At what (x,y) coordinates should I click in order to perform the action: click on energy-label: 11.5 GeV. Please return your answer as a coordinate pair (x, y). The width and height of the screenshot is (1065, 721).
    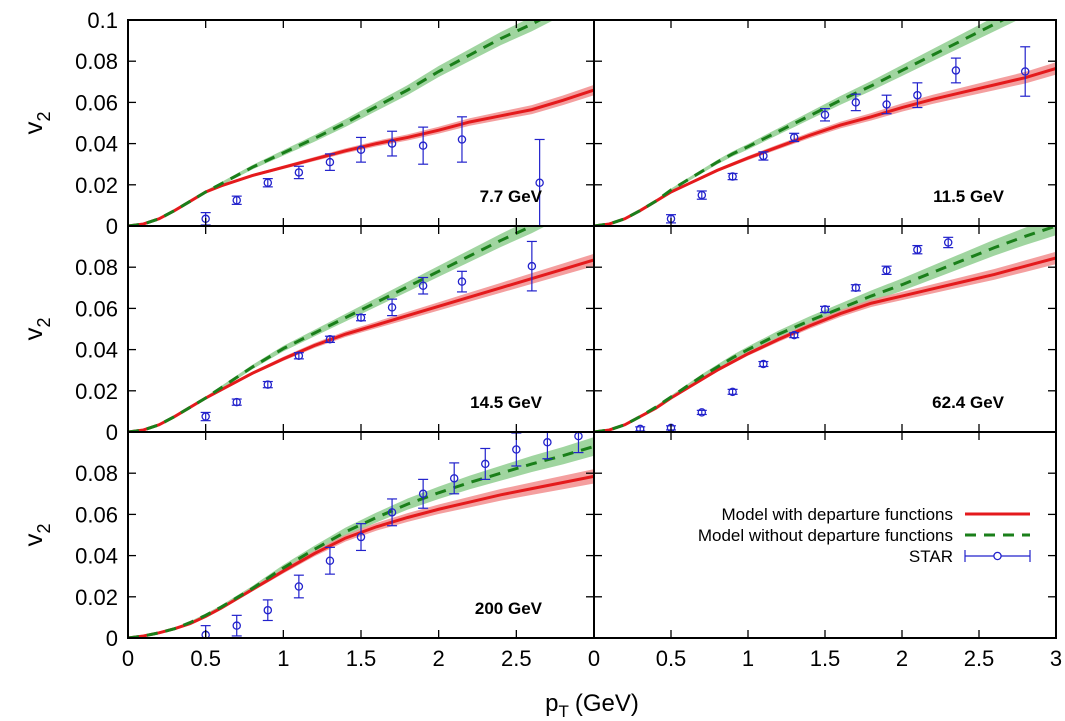
    Looking at the image, I should click on (969, 196).